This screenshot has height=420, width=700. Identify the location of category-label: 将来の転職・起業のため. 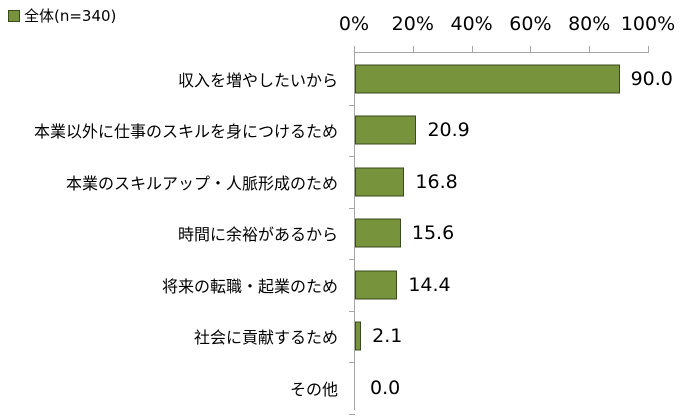
(249, 286).